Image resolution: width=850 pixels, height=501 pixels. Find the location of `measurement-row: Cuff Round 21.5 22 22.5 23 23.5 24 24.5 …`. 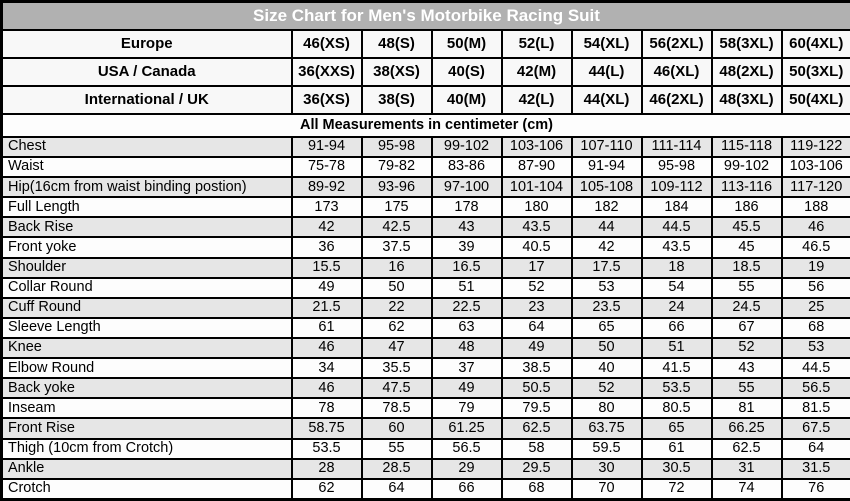

measurement-row: Cuff Round 21.5 22 22.5 23 23.5 24 24.5 … is located at coordinates (425, 307).